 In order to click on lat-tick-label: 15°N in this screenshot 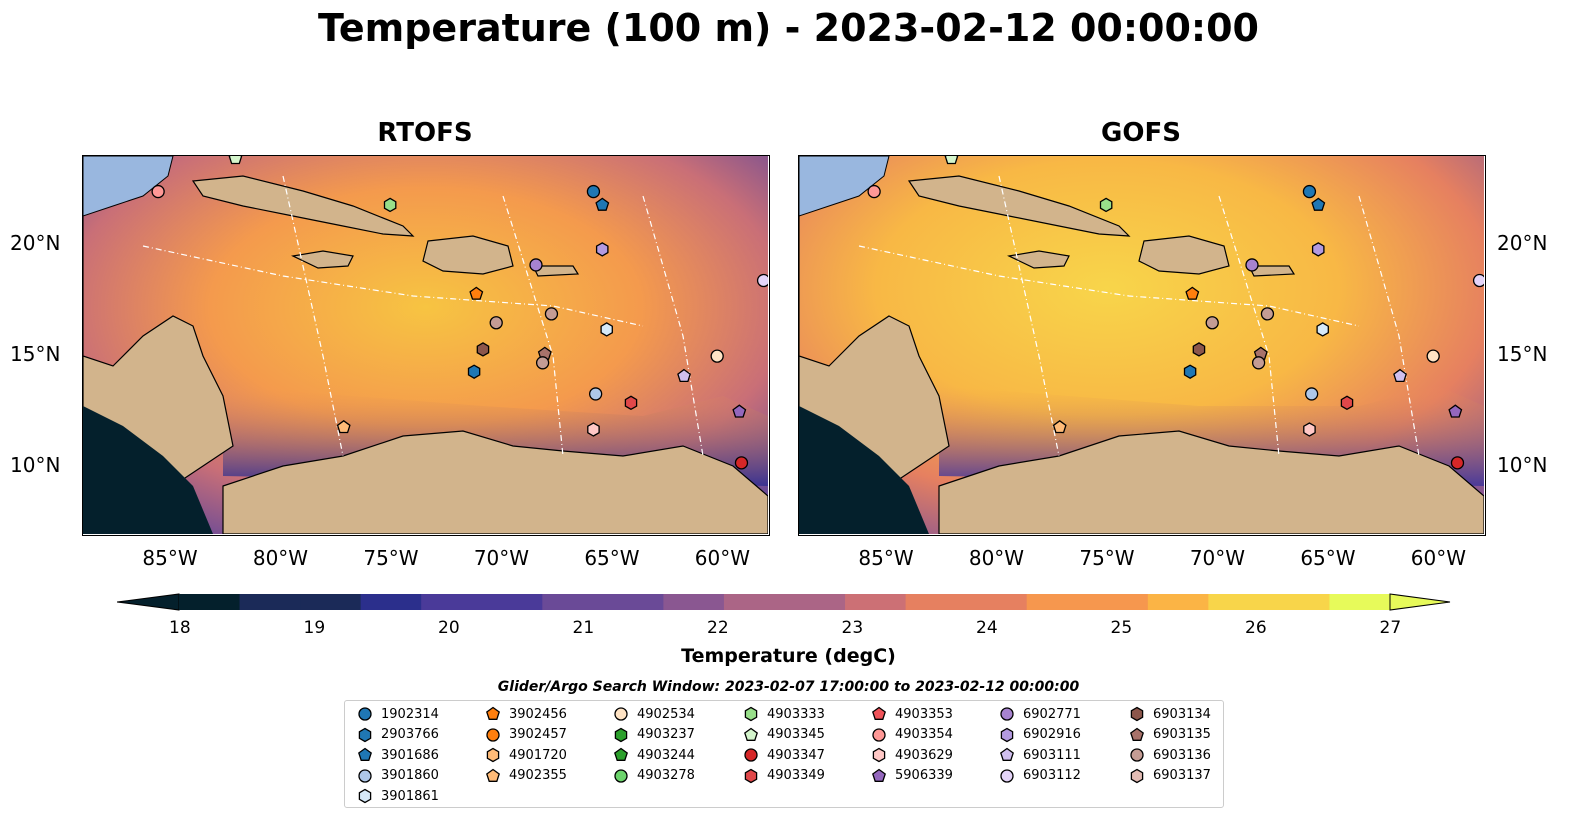, I will do `click(35, 354)`.